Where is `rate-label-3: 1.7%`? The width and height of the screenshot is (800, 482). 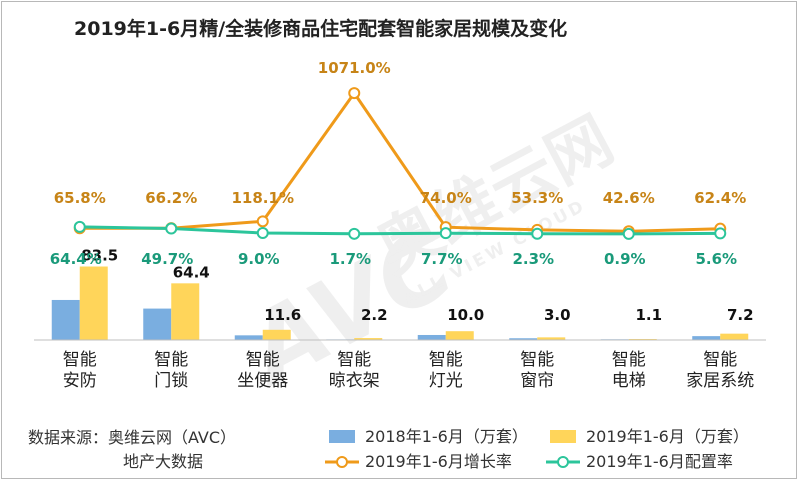
rate-label-3: 1.7% is located at coordinates (350, 259).